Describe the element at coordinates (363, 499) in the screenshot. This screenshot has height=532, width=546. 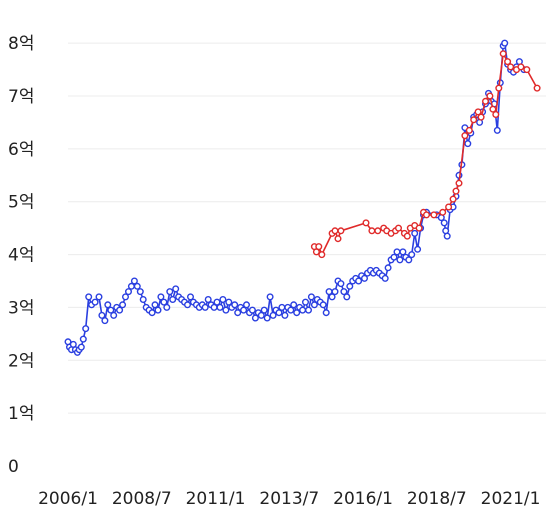
I see `x-tick-label: 2016/1` at that location.